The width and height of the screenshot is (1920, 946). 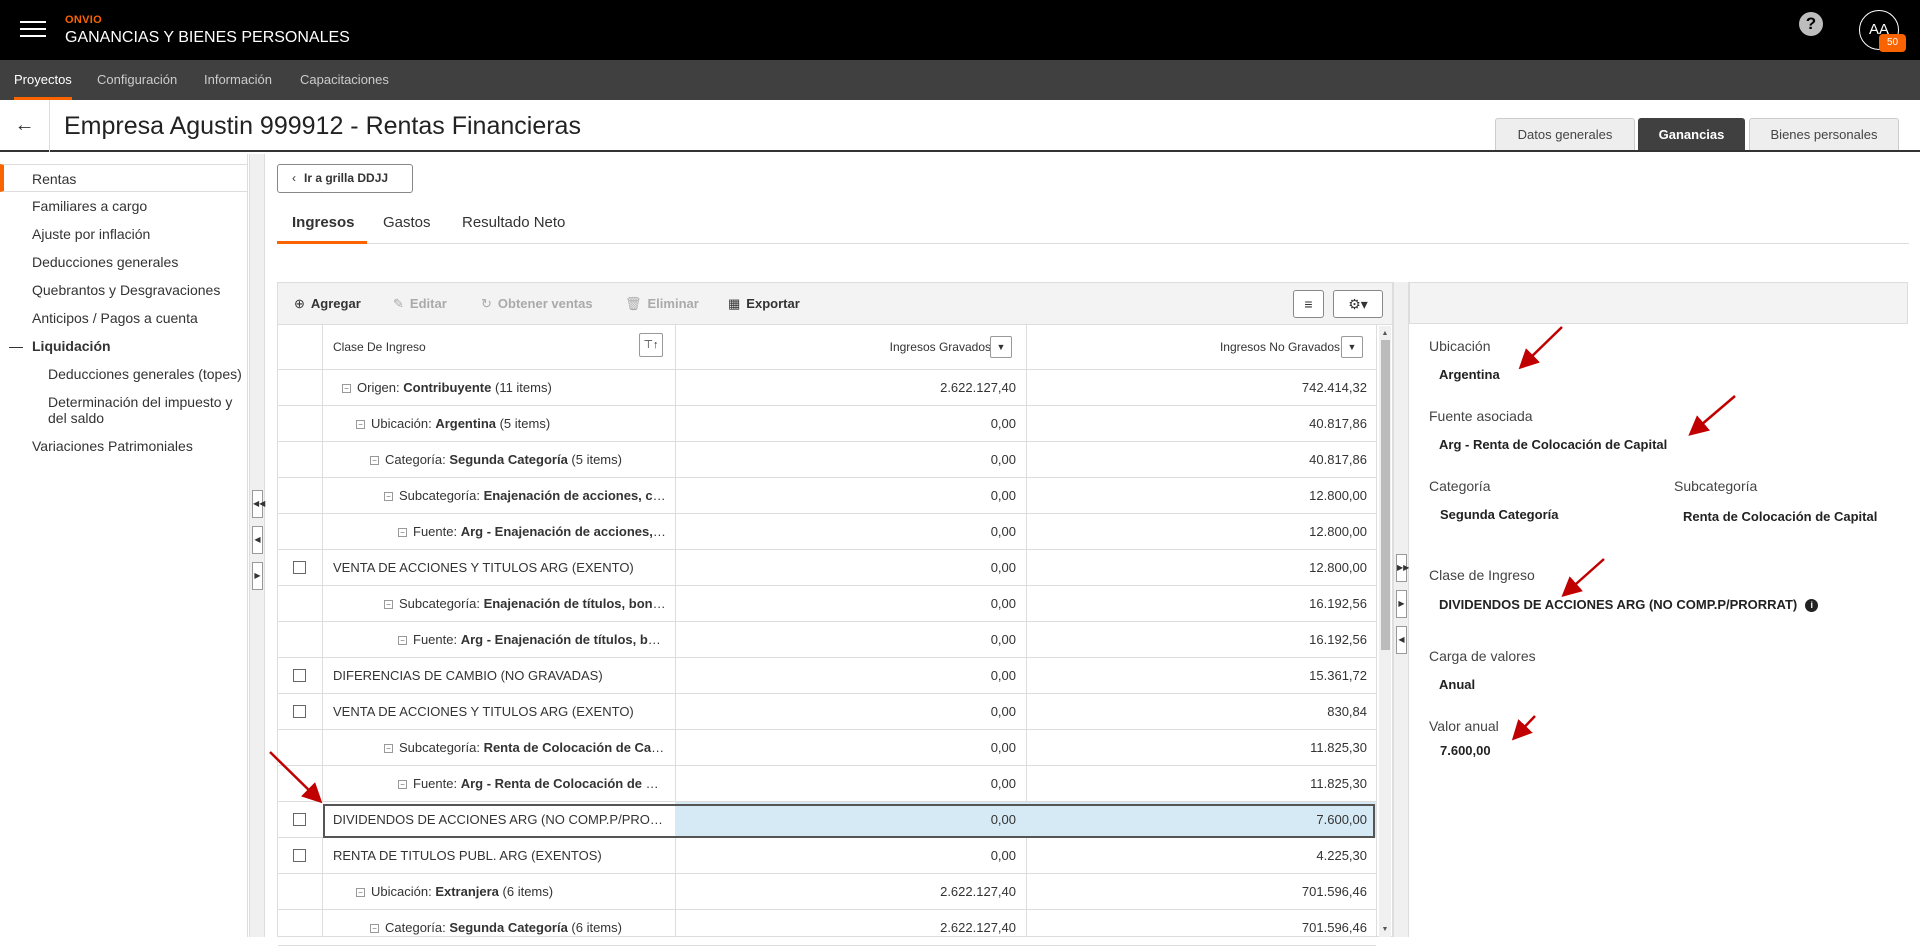 What do you see at coordinates (1308, 304) in the screenshot?
I see `group-lines-icon: ≡` at bounding box center [1308, 304].